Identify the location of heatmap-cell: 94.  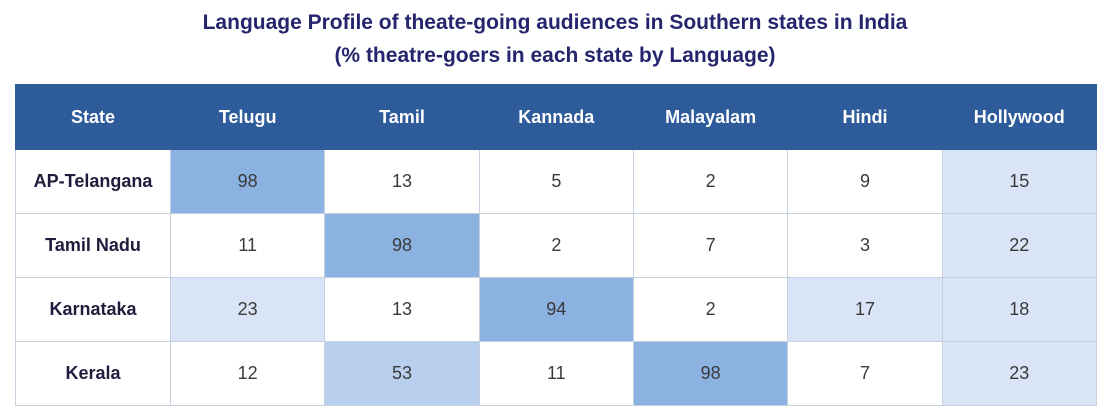
(556, 309).